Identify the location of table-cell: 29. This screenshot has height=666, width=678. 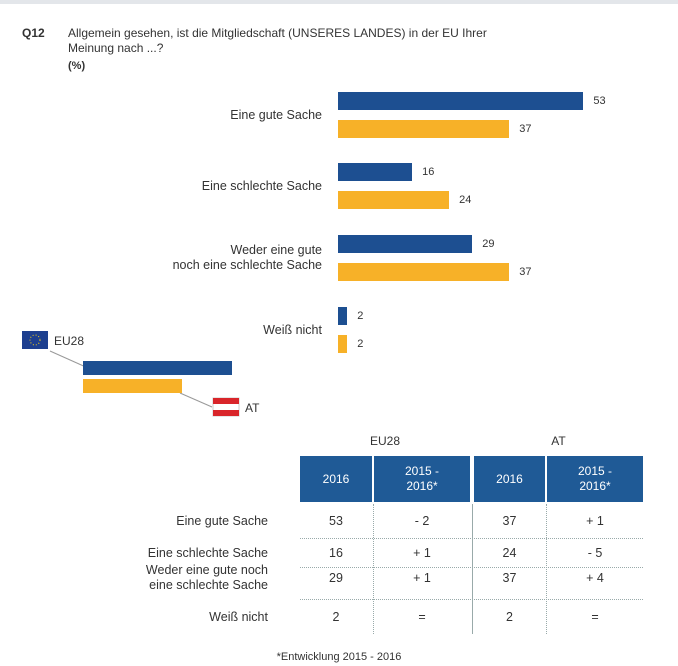
(336, 578).